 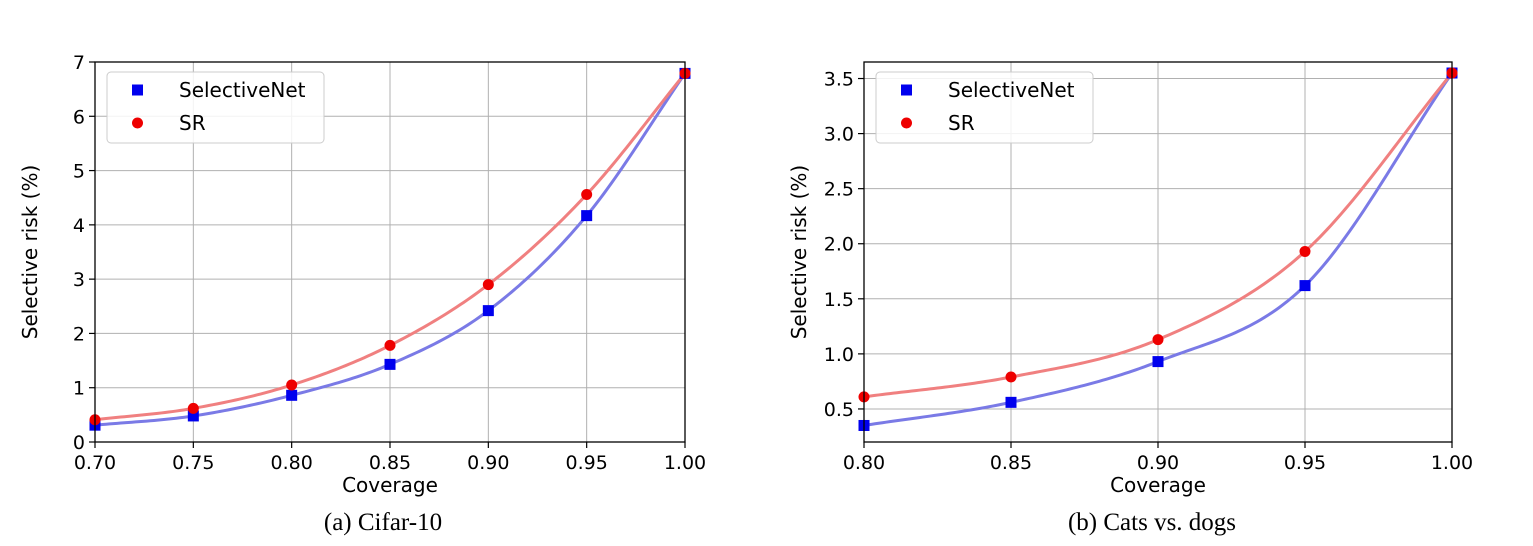 I want to click on y-tick-label: 0.5, so click(x=839, y=410).